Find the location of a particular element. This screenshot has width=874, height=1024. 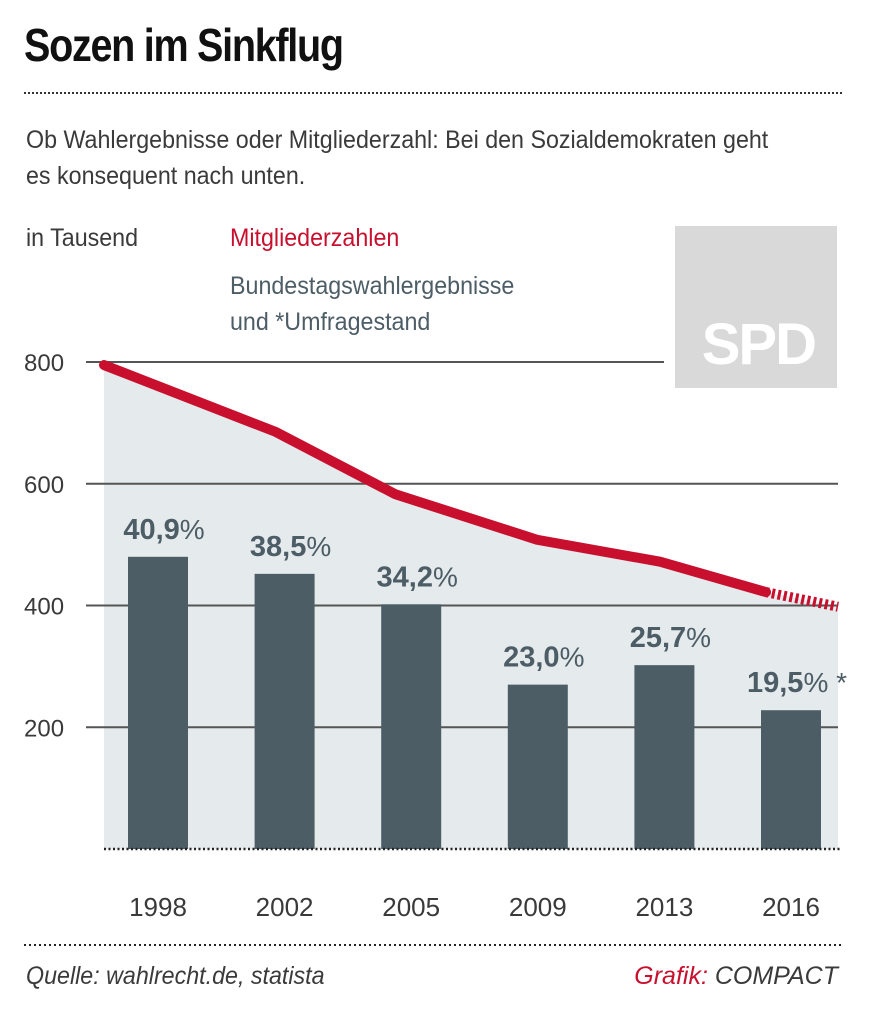

spd-logo: SPD is located at coordinates (756, 307).